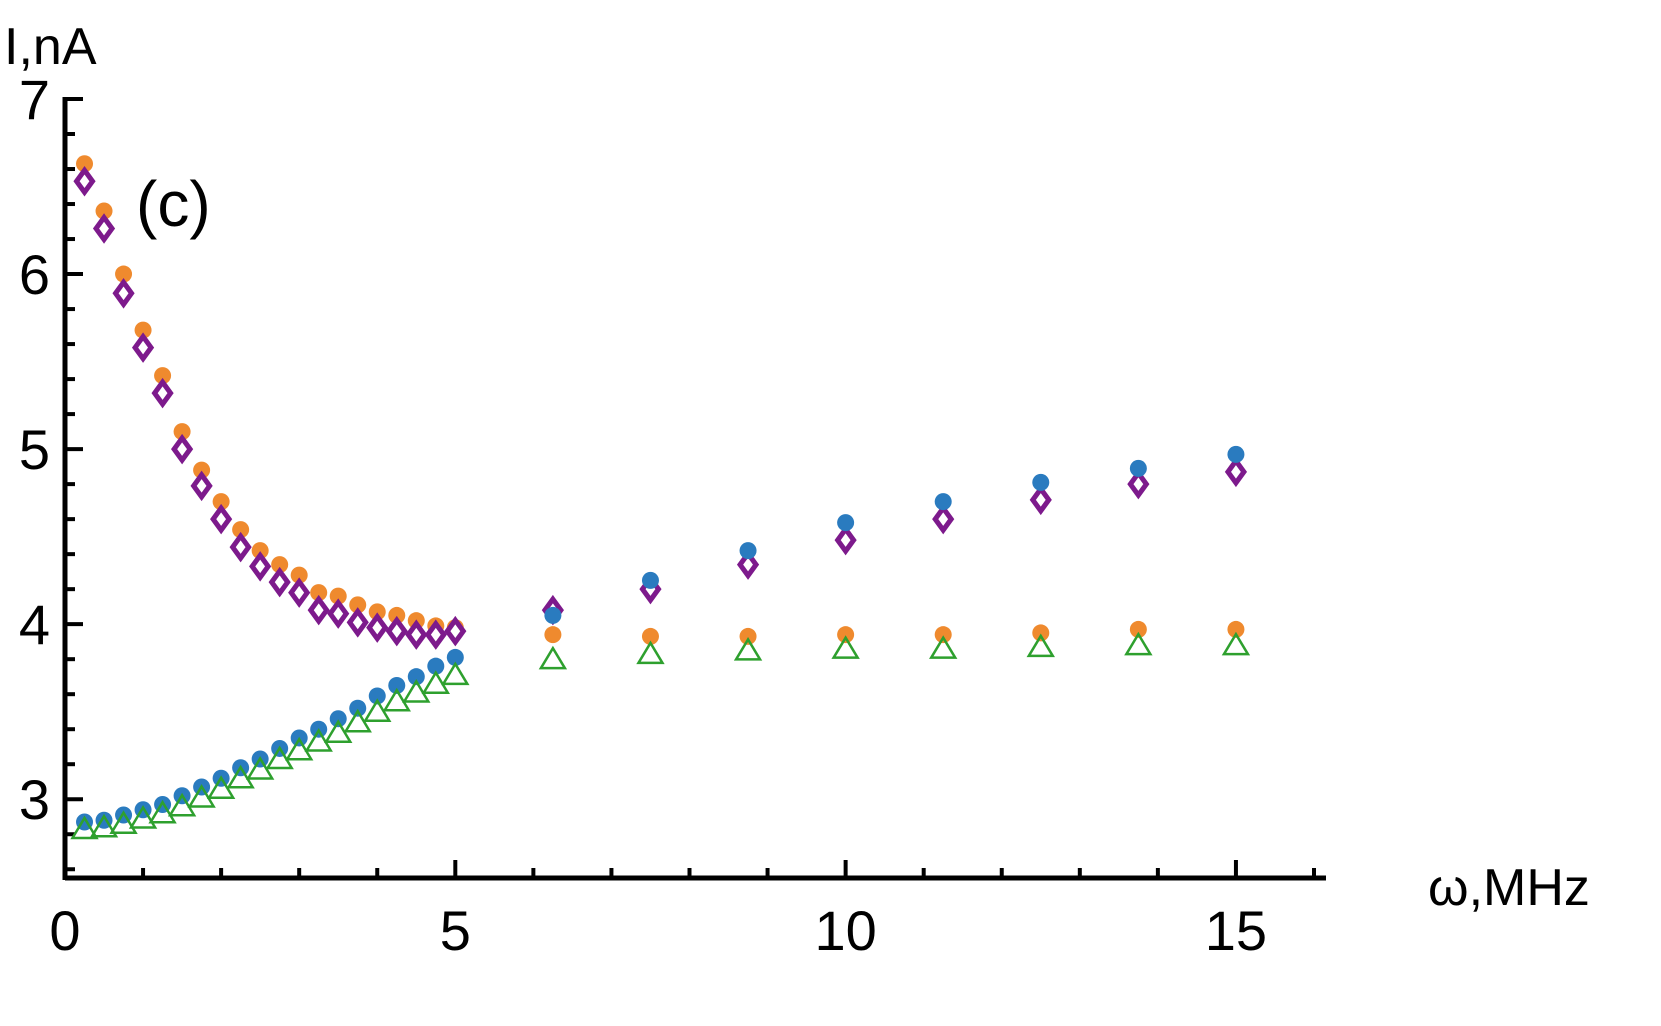  What do you see at coordinates (34, 449) in the screenshot?
I see `y-tick-label: 5` at bounding box center [34, 449].